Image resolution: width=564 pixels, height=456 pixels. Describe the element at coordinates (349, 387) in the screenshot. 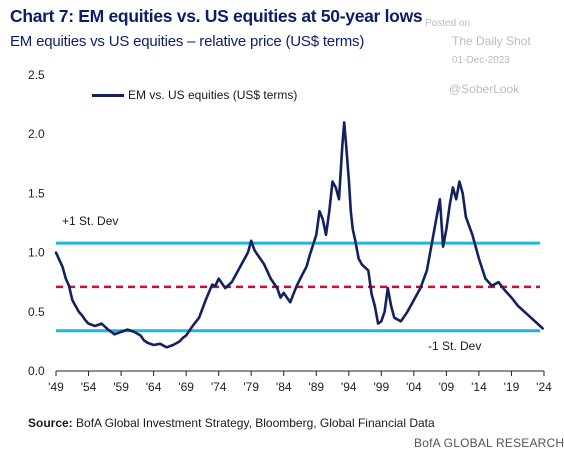

I see `x-tick-label: '94` at that location.